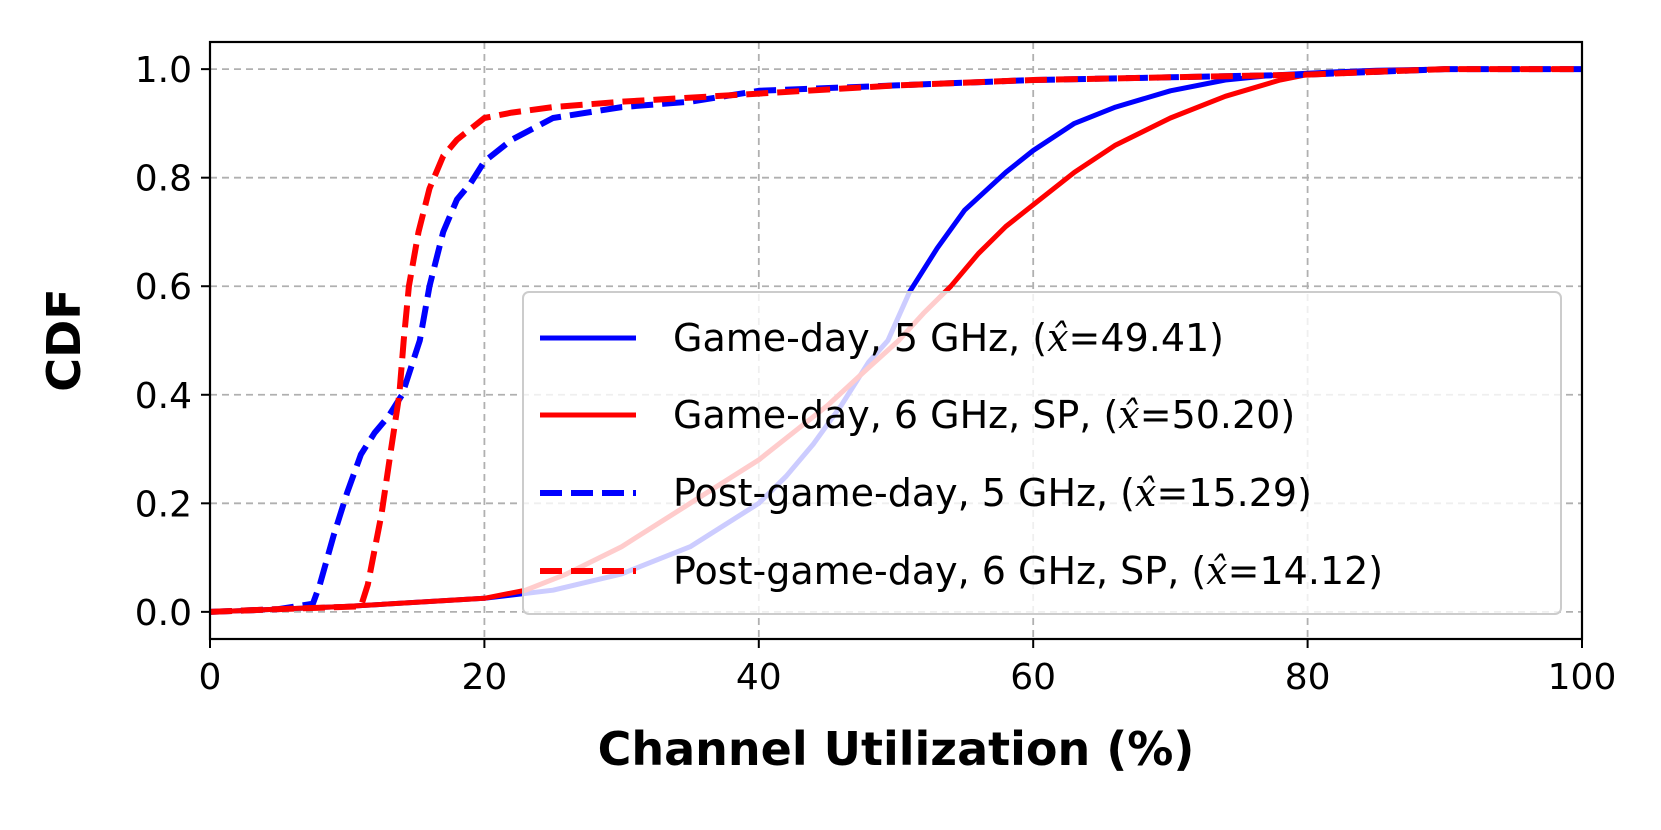  What do you see at coordinates (1308, 677) in the screenshot?
I see `x-tick-label: 80` at bounding box center [1308, 677].